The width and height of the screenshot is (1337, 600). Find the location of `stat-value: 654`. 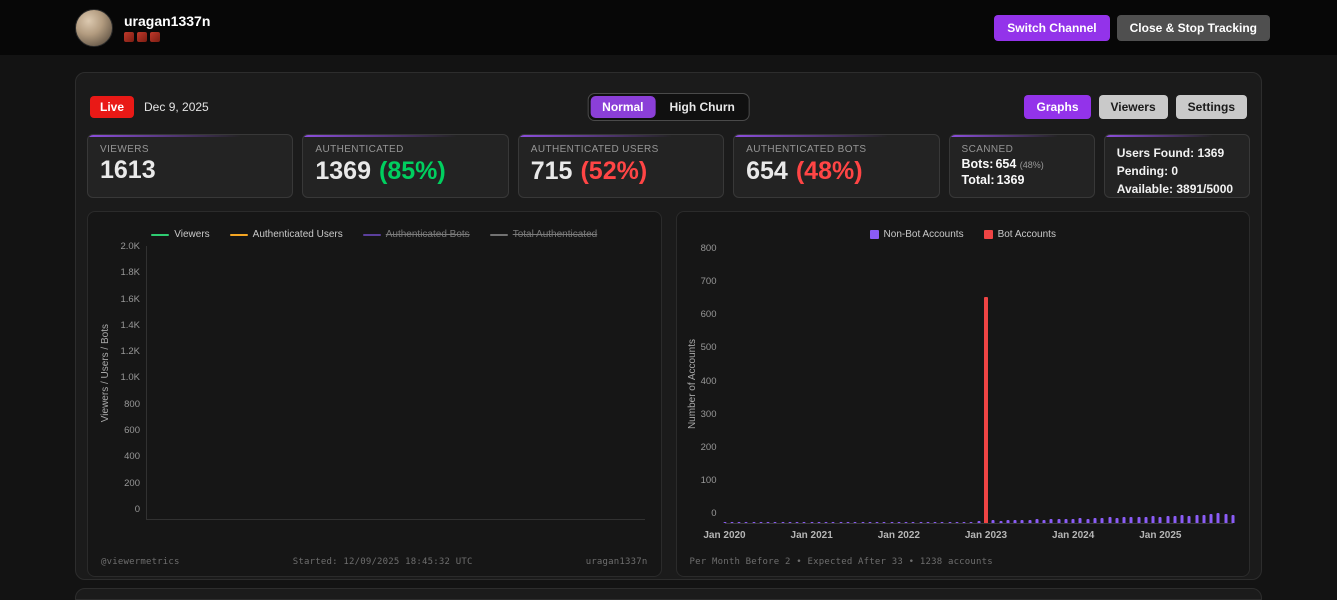

stat-value: 654 is located at coordinates (767, 171).